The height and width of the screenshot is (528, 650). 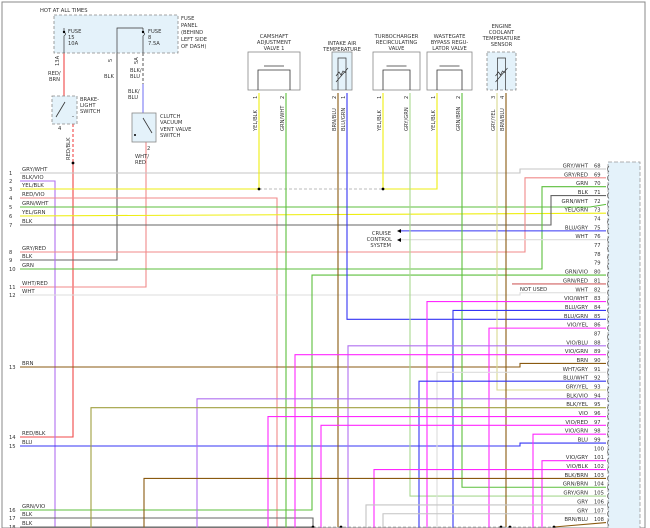 I want to click on right-pin-wire-label: VIO/RED, so click(x=576, y=423).